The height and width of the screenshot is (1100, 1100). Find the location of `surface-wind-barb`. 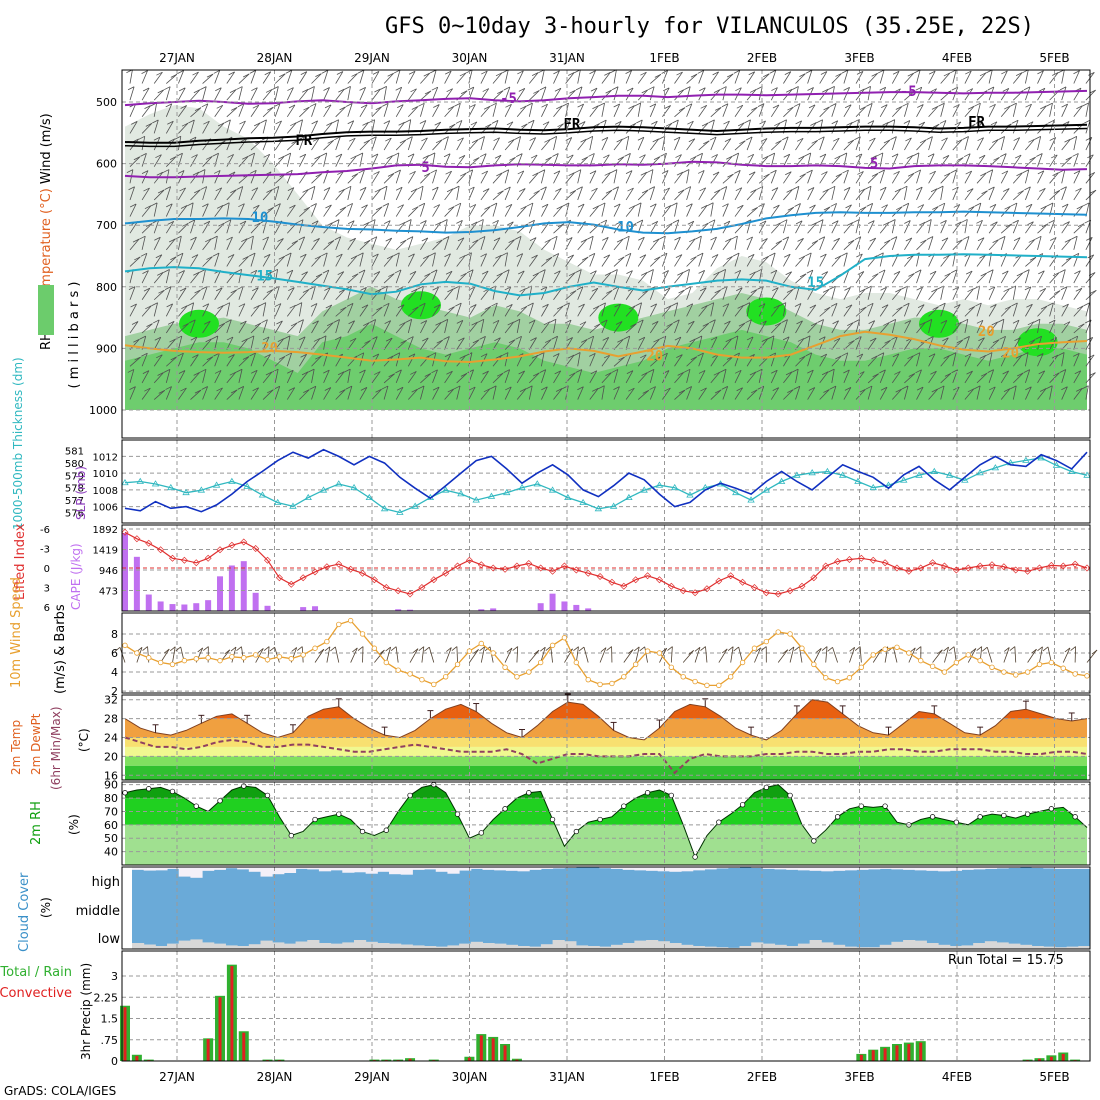

surface-wind-barb is located at coordinates (259, 655).